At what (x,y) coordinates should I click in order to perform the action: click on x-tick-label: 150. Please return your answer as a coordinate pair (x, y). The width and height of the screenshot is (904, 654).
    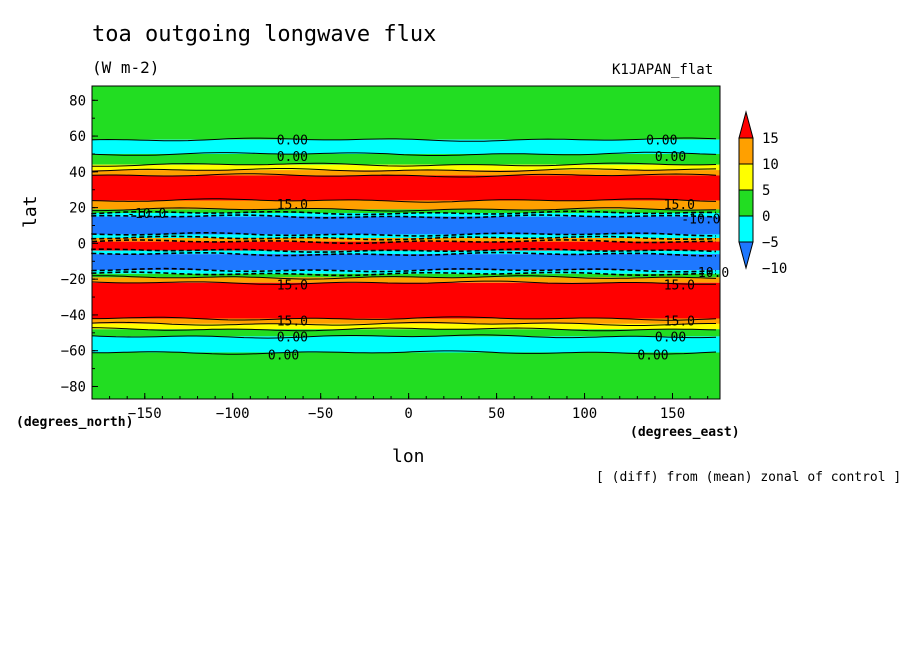
    Looking at the image, I should click on (672, 414).